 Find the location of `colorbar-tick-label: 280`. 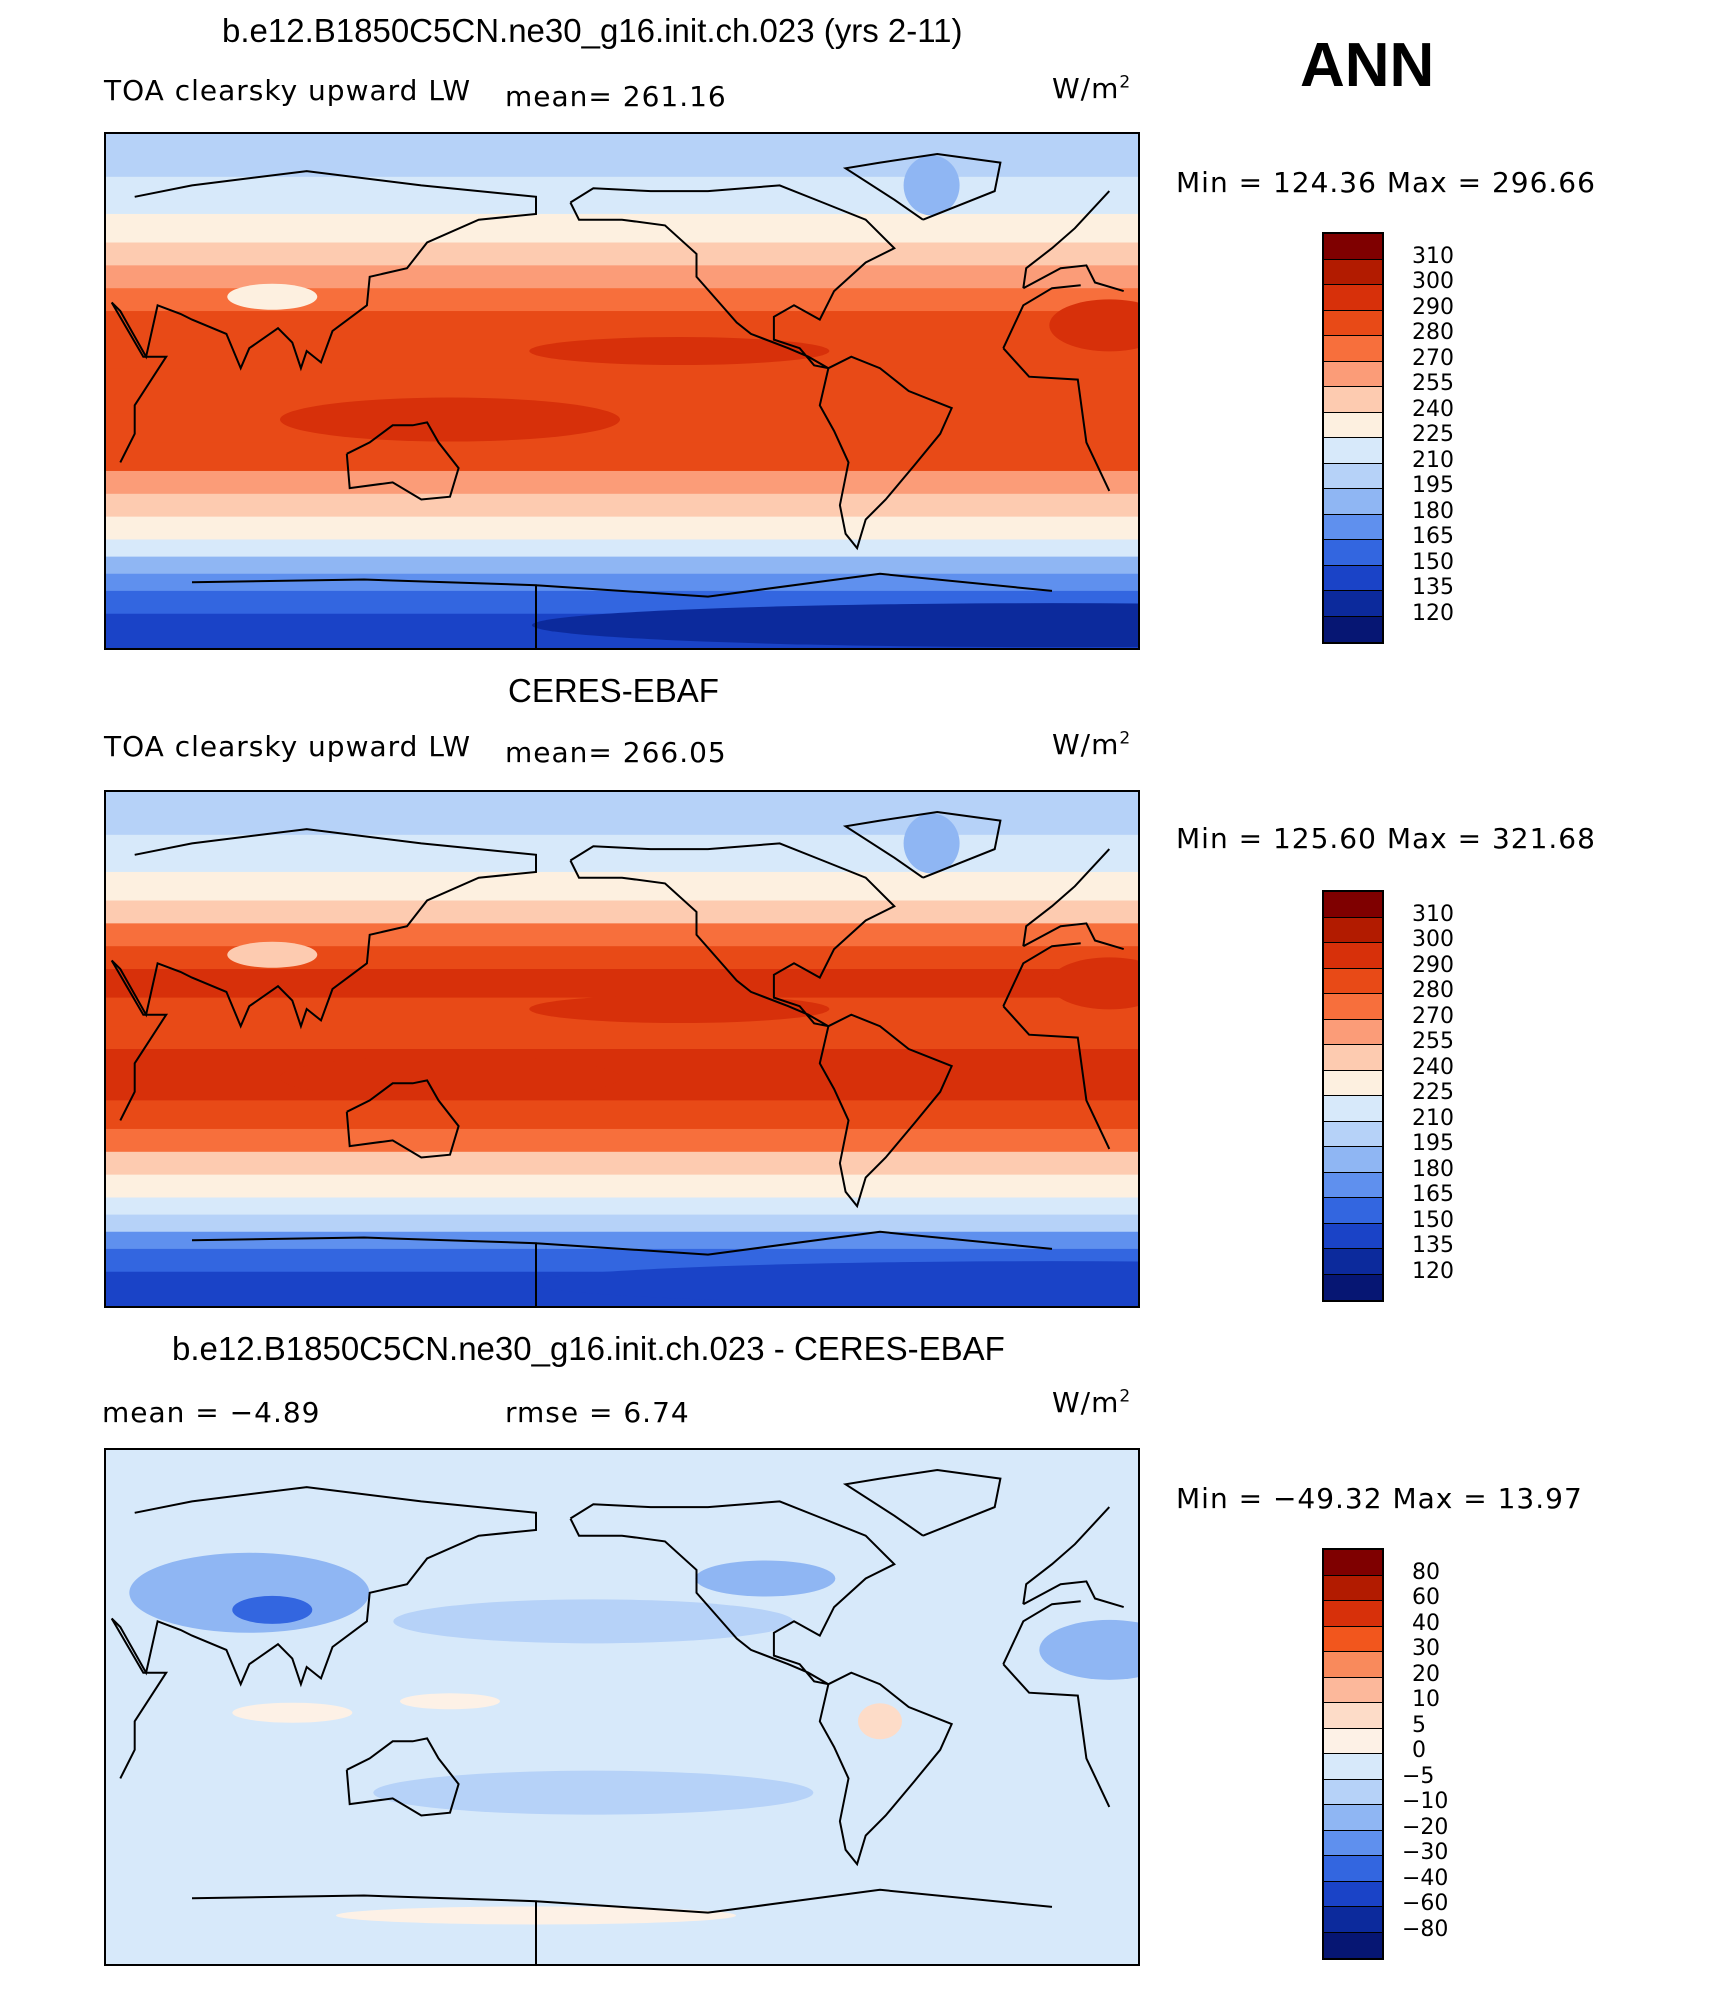

colorbar-tick-label: 280 is located at coordinates (1433, 990).